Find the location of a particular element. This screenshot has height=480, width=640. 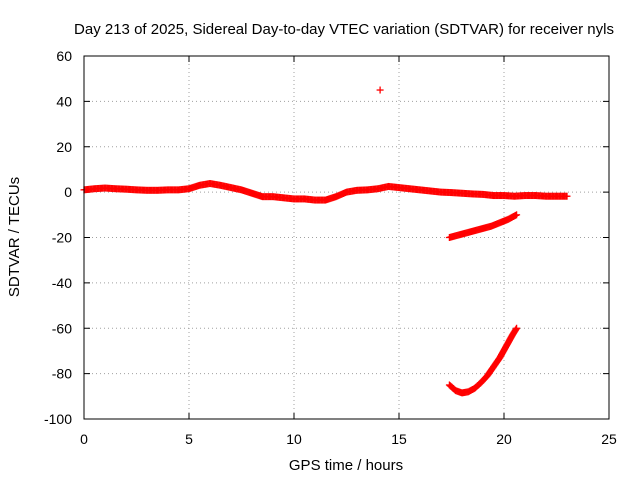

x-tick-label: 10 is located at coordinates (294, 439).